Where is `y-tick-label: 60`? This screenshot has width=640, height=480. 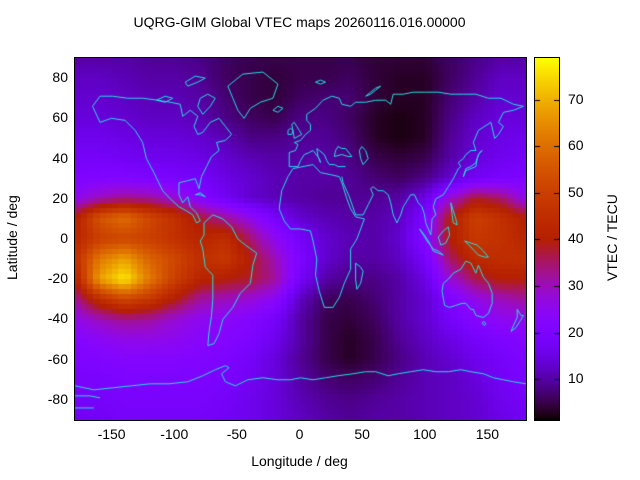 y-tick-label: 60 is located at coordinates (60, 117).